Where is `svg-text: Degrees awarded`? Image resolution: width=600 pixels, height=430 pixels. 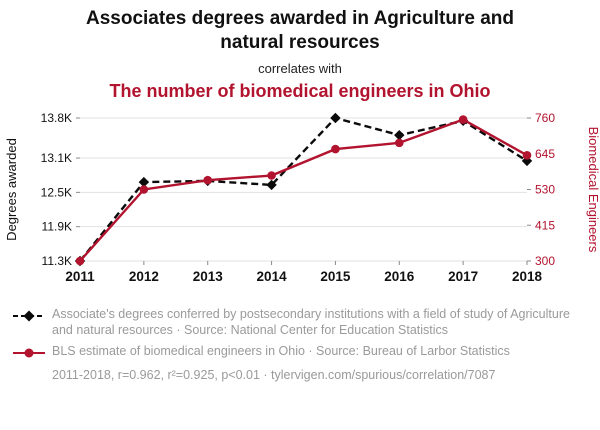
svg-text: Degrees awarded is located at coordinates (11, 189).